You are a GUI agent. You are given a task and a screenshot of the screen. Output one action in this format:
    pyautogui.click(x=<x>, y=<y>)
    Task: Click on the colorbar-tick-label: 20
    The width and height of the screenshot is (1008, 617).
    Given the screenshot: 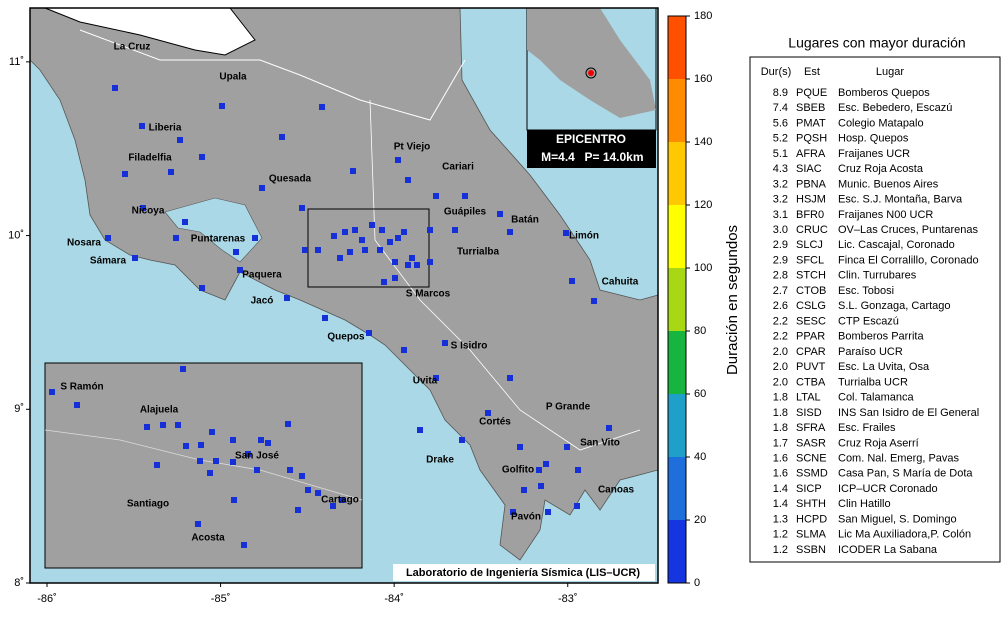 What is the action you would take?
    pyautogui.click(x=700, y=520)
    